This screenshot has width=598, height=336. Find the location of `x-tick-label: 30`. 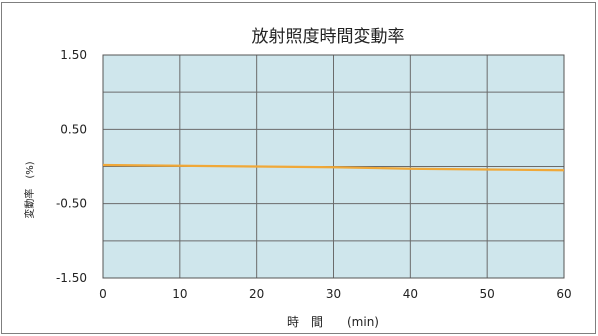

x-tick-label: 30 is located at coordinates (333, 294).